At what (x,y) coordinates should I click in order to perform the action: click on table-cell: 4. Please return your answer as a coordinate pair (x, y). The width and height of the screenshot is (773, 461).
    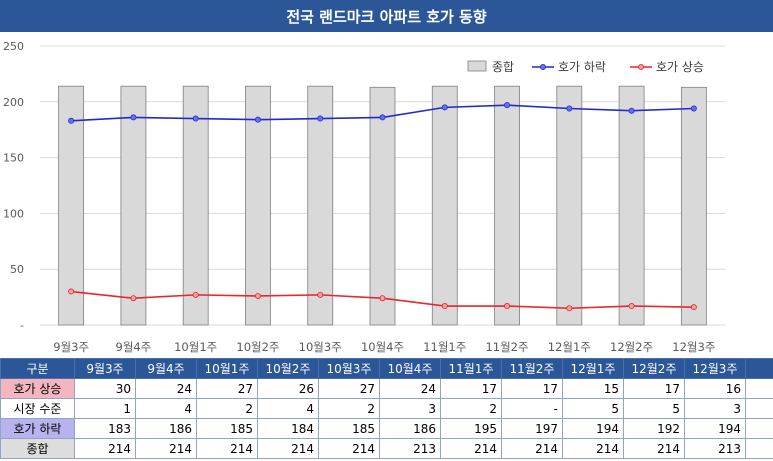
    Looking at the image, I should click on (288, 408).